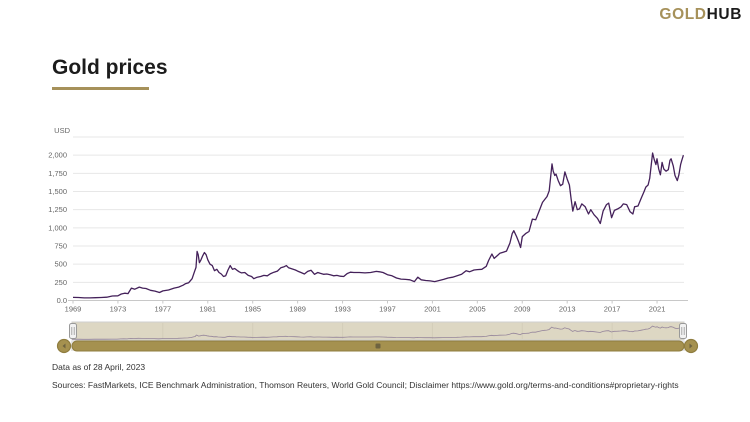 This screenshot has width=750, height=422. I want to click on navigator-mask, so click(378, 331).